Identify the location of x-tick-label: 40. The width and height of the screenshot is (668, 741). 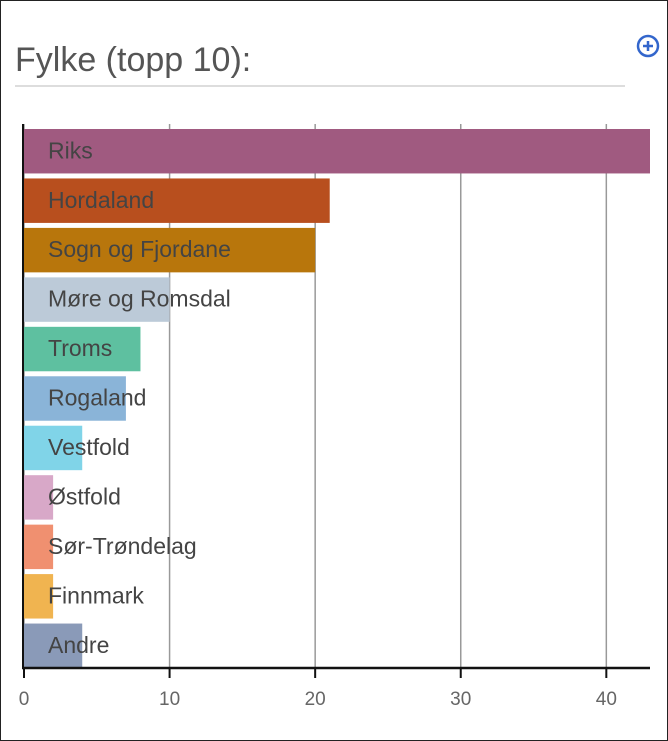
(606, 699).